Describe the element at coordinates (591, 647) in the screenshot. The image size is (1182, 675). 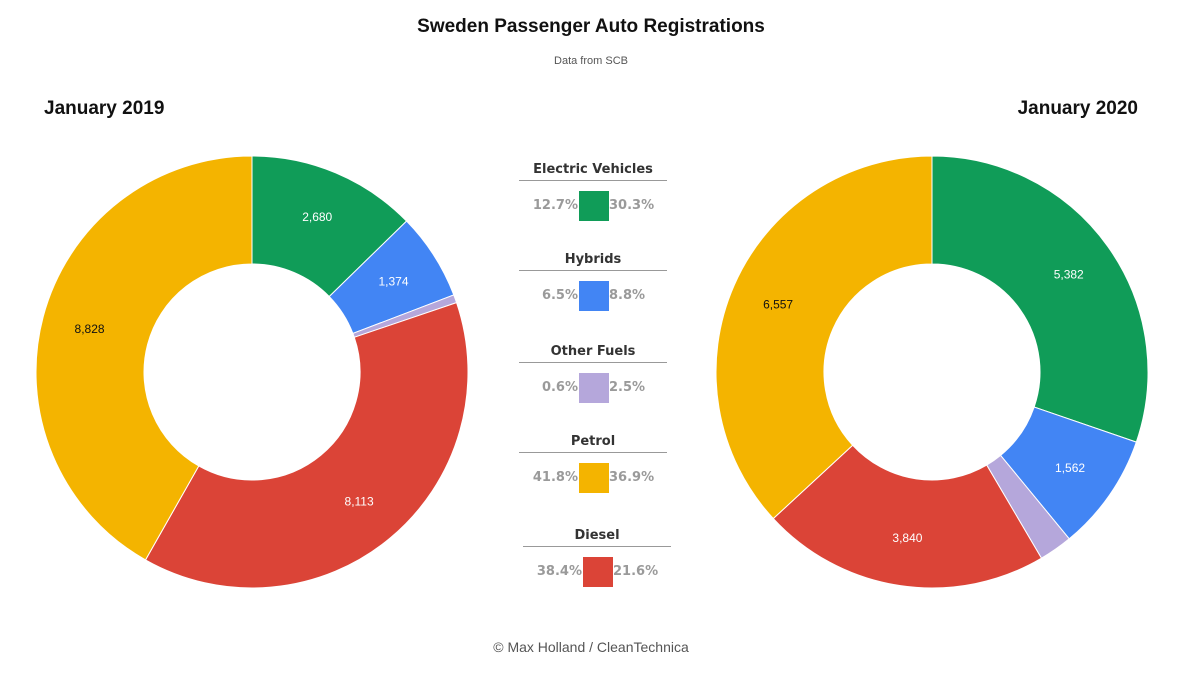
I see `credit-text: © Max Holland / CleanTechnica` at that location.